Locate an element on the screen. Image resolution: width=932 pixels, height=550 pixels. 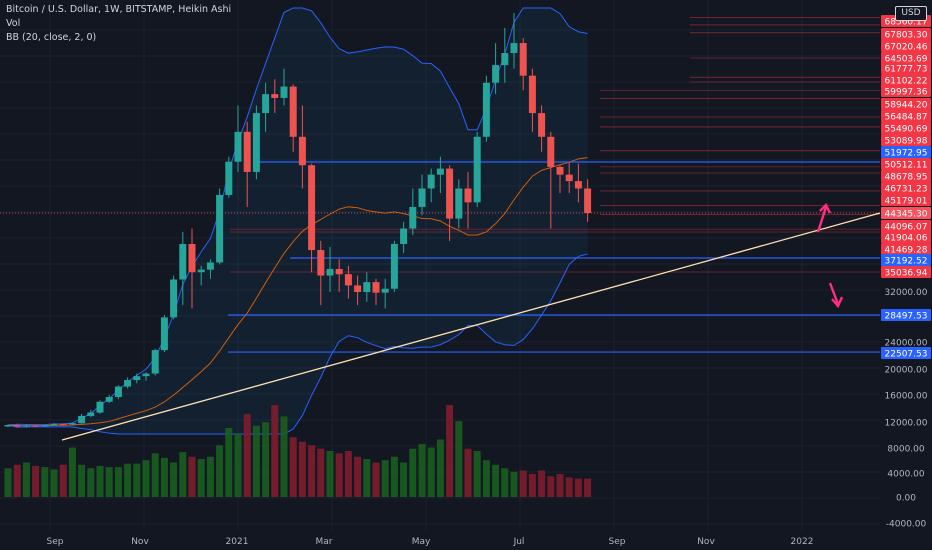
price-level-text: 44096.07 is located at coordinates (906, 228).